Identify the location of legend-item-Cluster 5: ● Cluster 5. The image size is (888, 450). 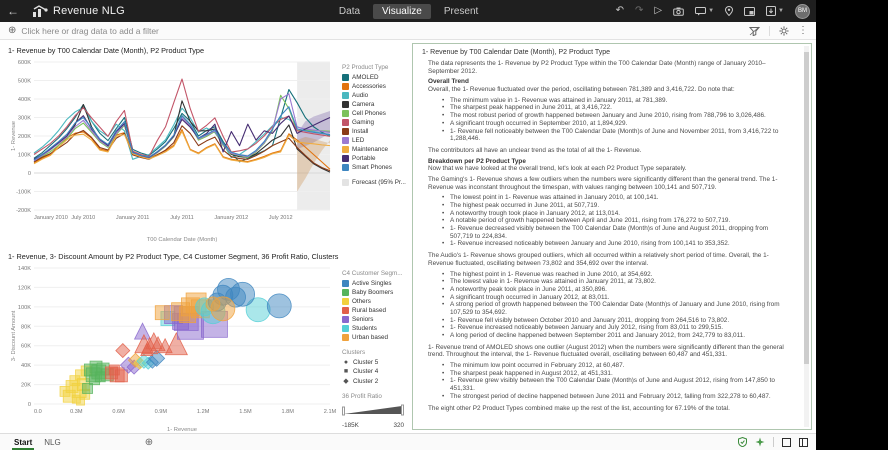
(376, 362).